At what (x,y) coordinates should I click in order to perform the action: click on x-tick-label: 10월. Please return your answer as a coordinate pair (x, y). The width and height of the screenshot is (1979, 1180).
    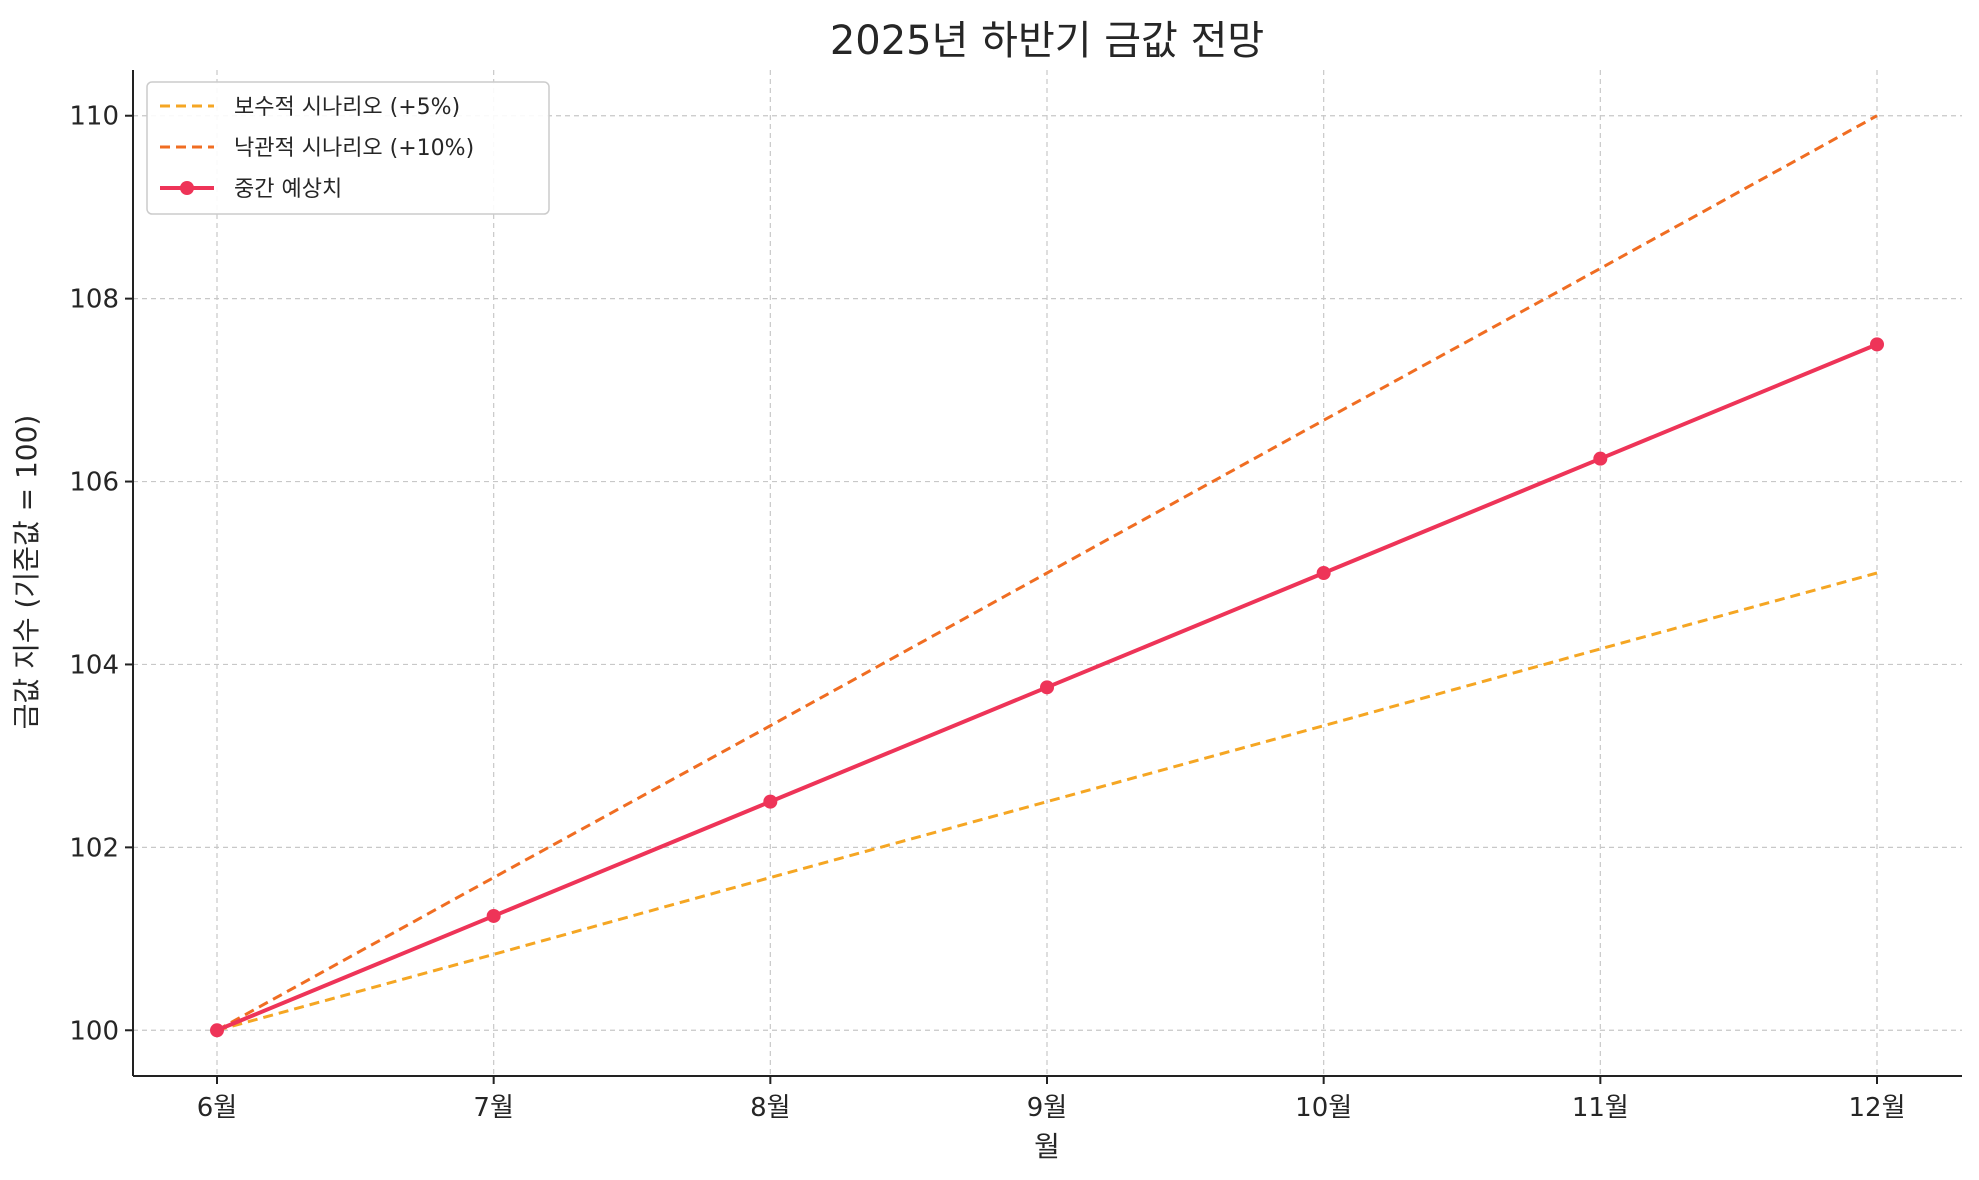
    Looking at the image, I should click on (1323, 1108).